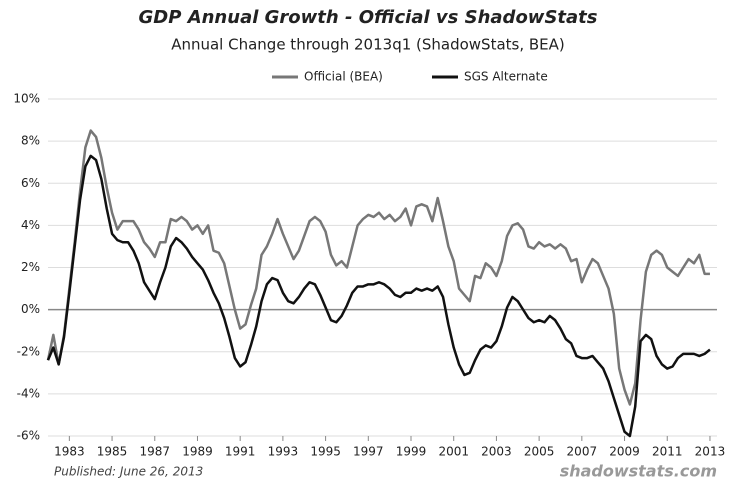 The height and width of the screenshot is (481, 735). Describe the element at coordinates (28, 436) in the screenshot. I see `y-tick-label: -6%` at that location.